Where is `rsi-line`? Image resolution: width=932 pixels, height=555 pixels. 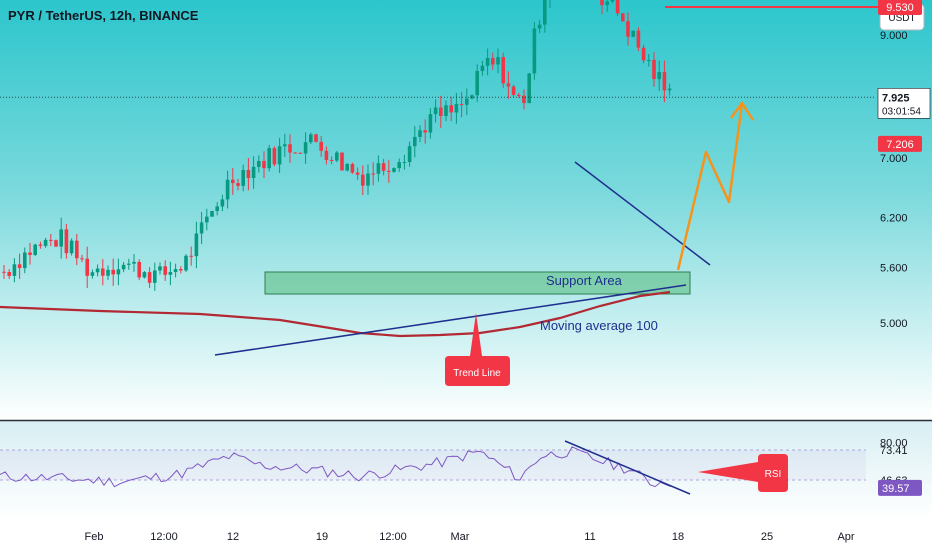
rsi-line is located at coordinates (335, 467).